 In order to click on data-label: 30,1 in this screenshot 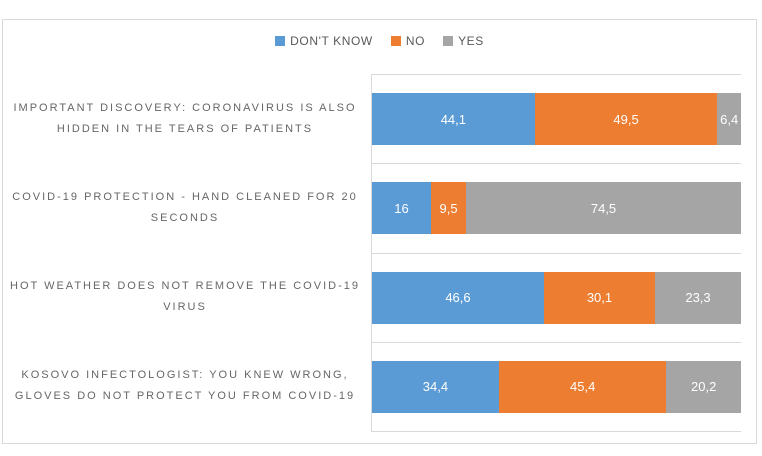, I will do `click(599, 298)`.